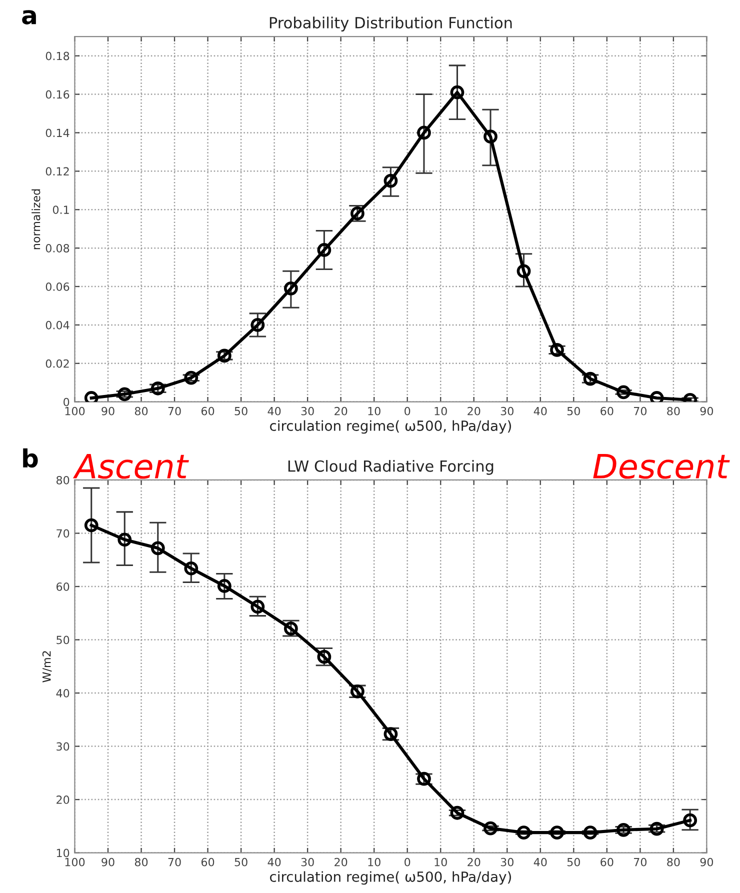 The image size is (740, 893). I want to click on y-tick-label: 40, so click(63, 693).